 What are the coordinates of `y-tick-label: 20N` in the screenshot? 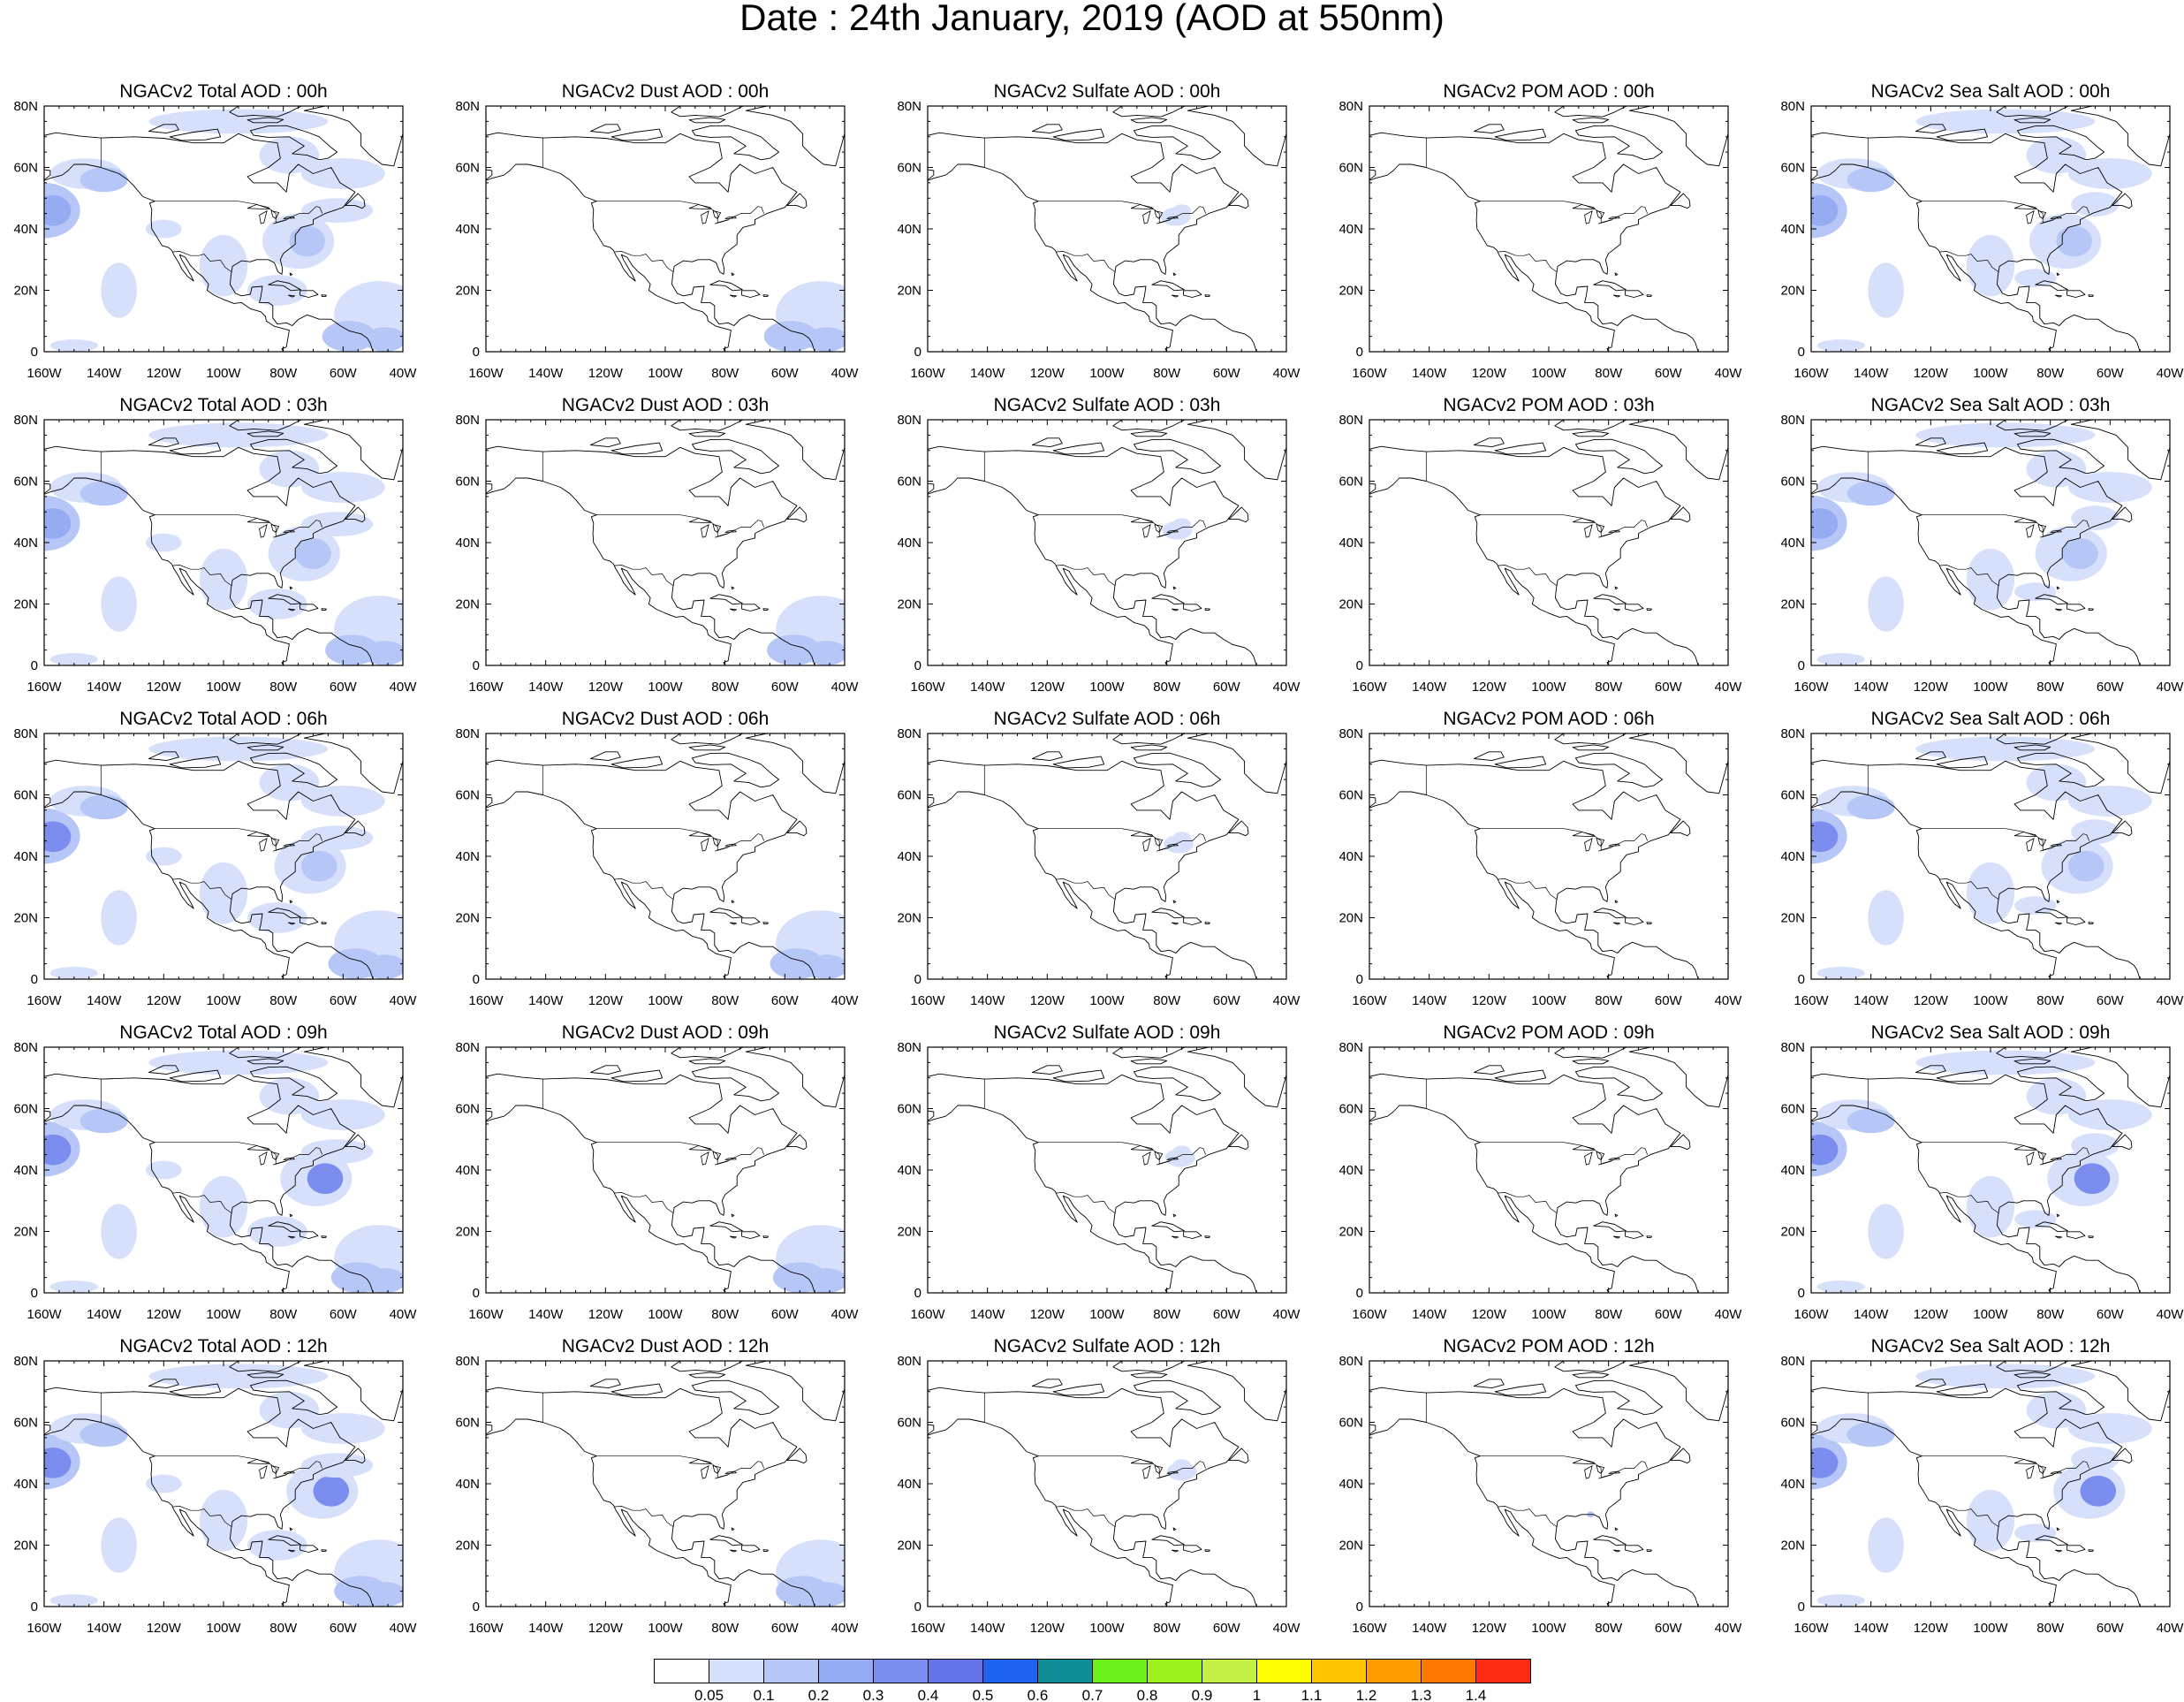 It's located at (1793, 1232).